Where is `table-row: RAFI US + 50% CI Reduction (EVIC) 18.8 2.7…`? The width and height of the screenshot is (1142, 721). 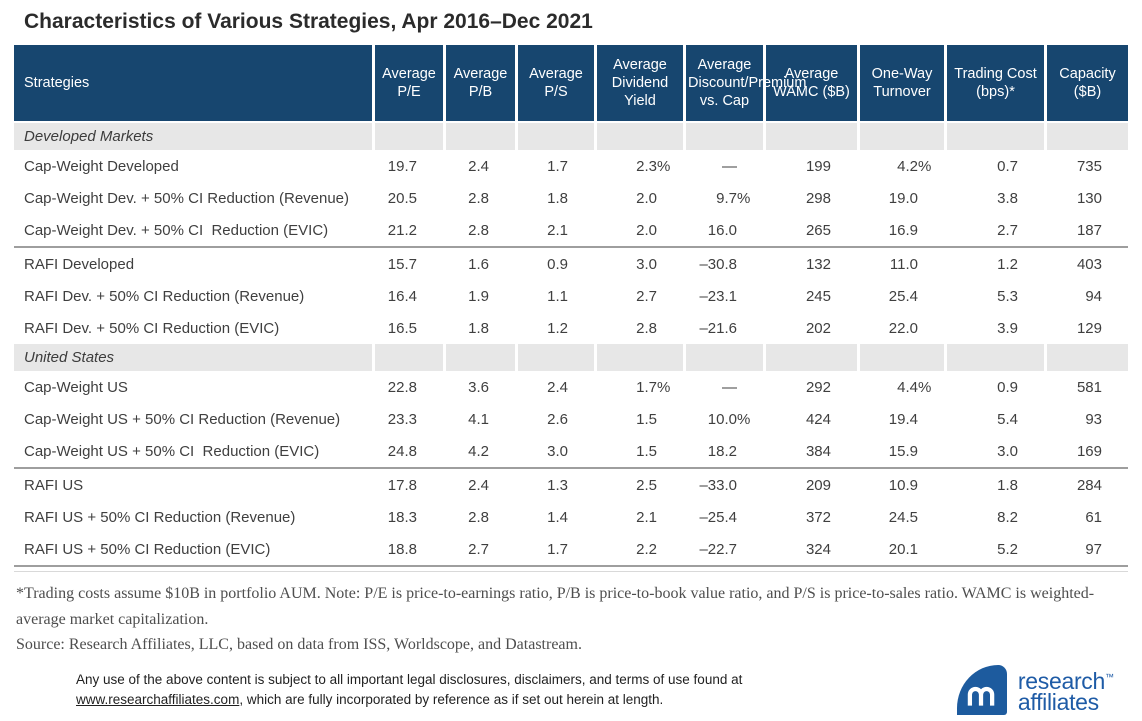 table-row: RAFI US + 50% CI Reduction (EVIC) 18.8 2.7… is located at coordinates (571, 549).